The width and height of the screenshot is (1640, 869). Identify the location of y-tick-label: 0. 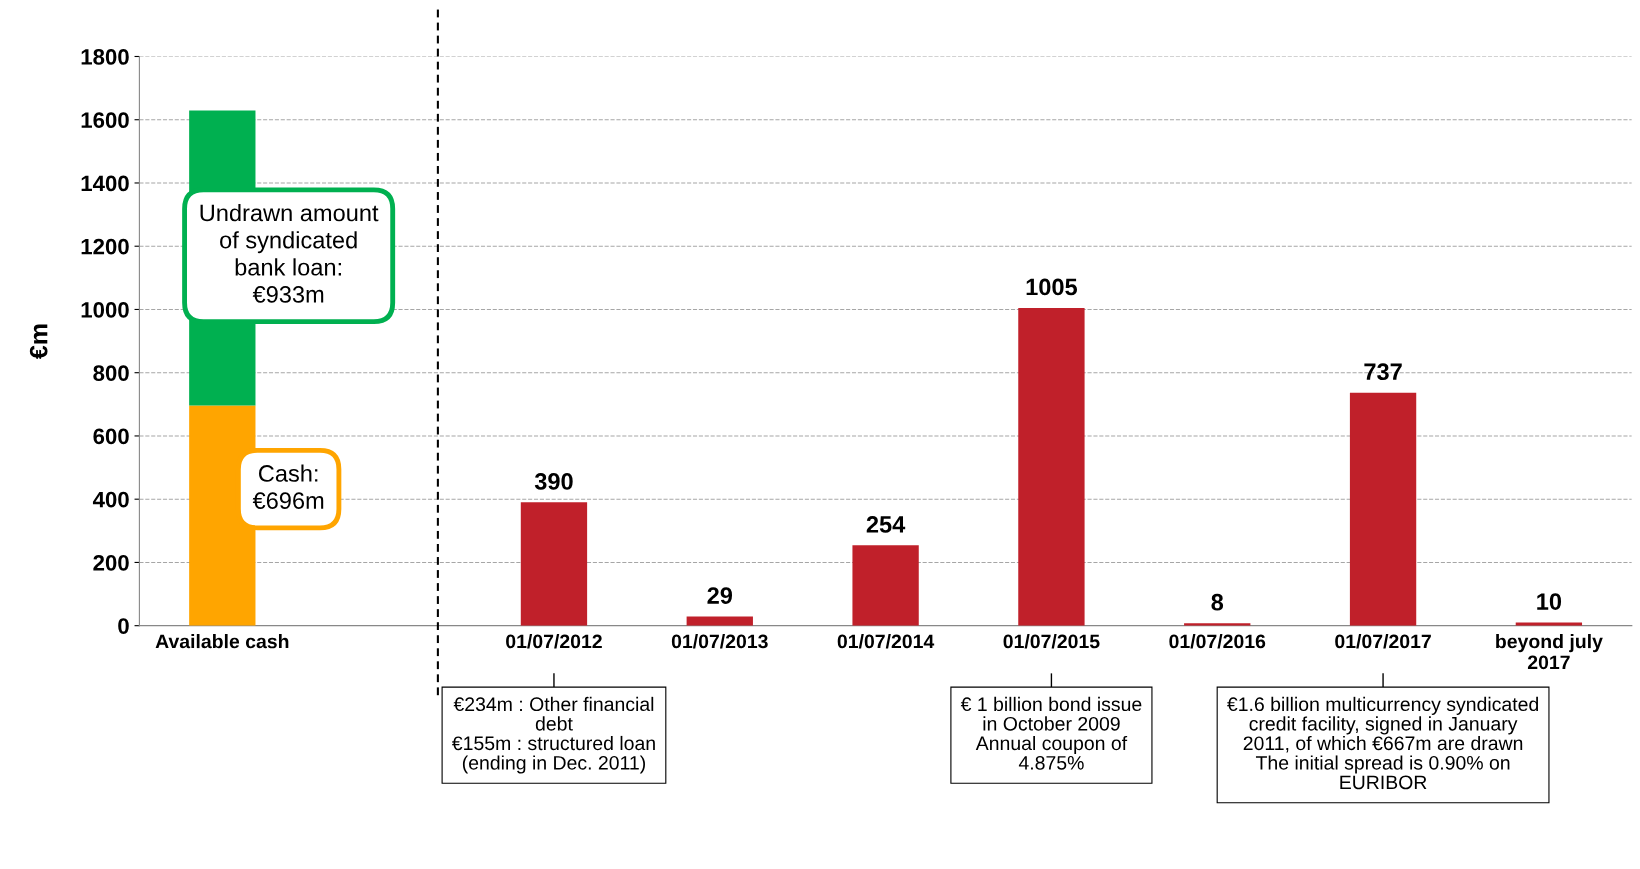
(123, 626).